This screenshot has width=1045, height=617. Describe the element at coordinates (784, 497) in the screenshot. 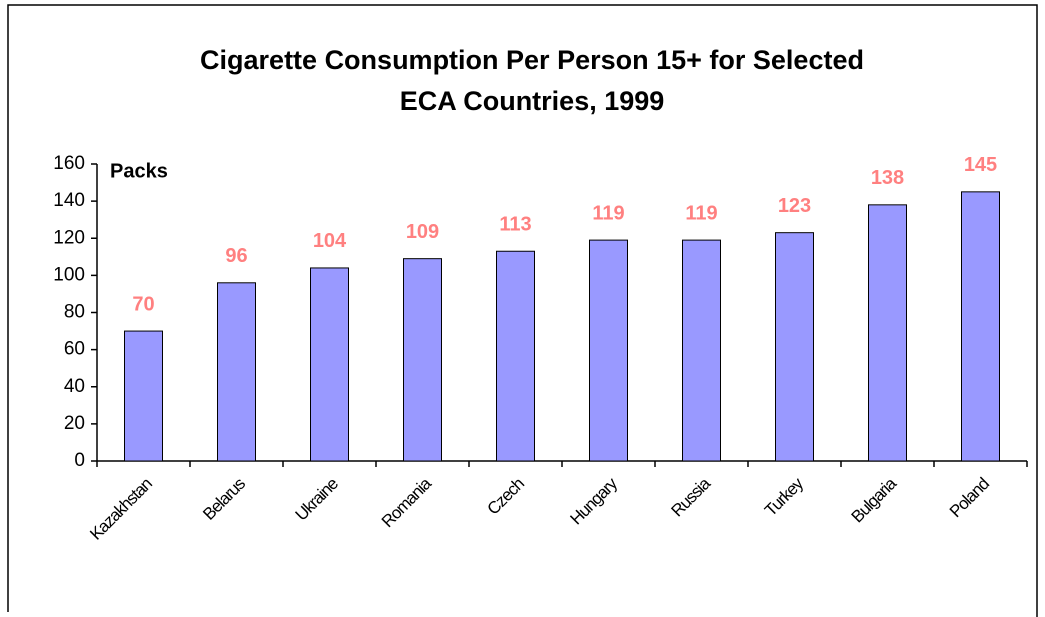

I see `x-tick-label: Turkey` at that location.